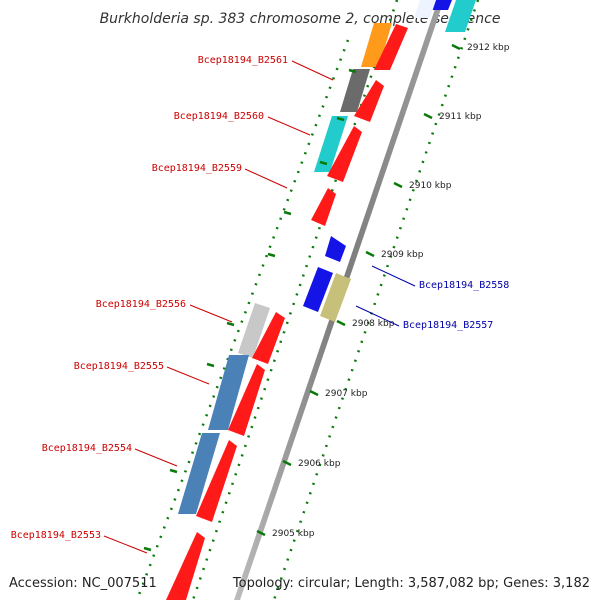 The height and width of the screenshot is (600, 600). I want to click on gene-top-blue, so click(442, 5).